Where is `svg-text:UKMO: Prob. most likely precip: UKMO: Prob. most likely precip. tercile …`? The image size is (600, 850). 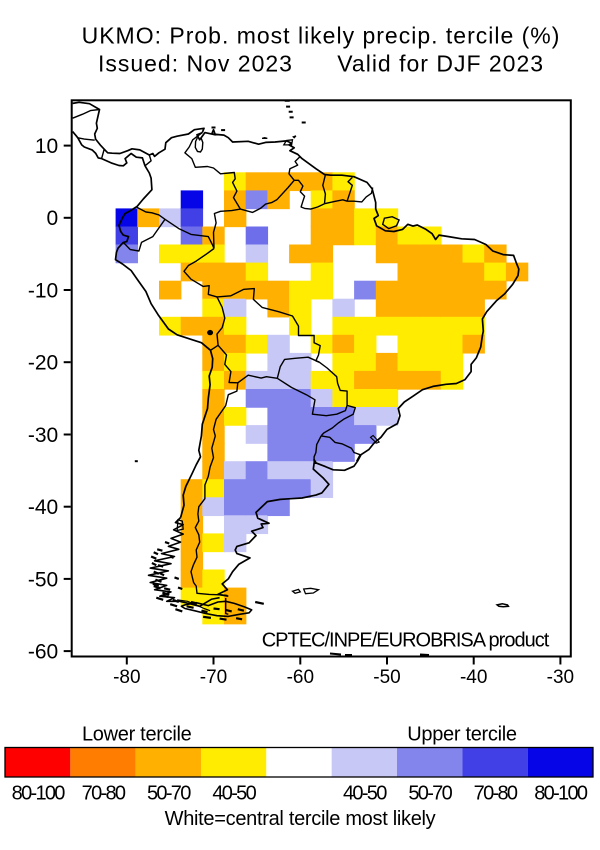 svg-text:UKMO: Prob. most likely precip: UKMO: Prob. most likely precip. tercile … is located at coordinates (321, 36).